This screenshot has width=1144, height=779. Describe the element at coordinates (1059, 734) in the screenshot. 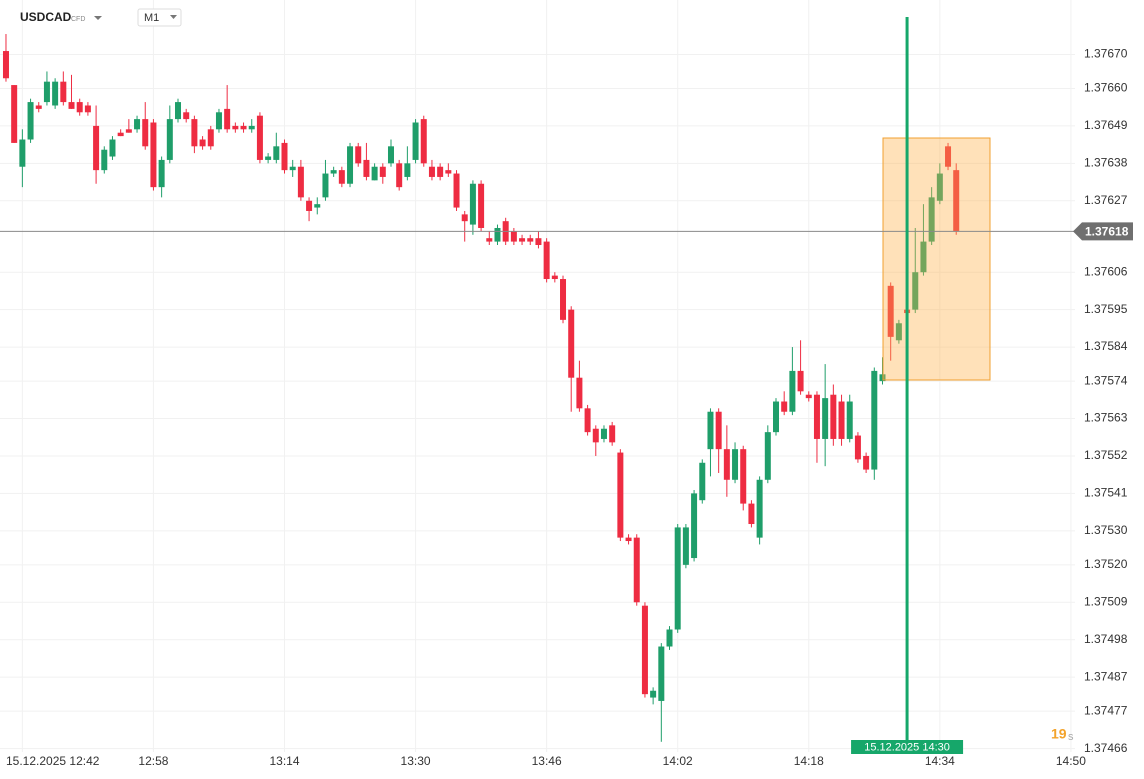

I see `countdown: 19` at that location.